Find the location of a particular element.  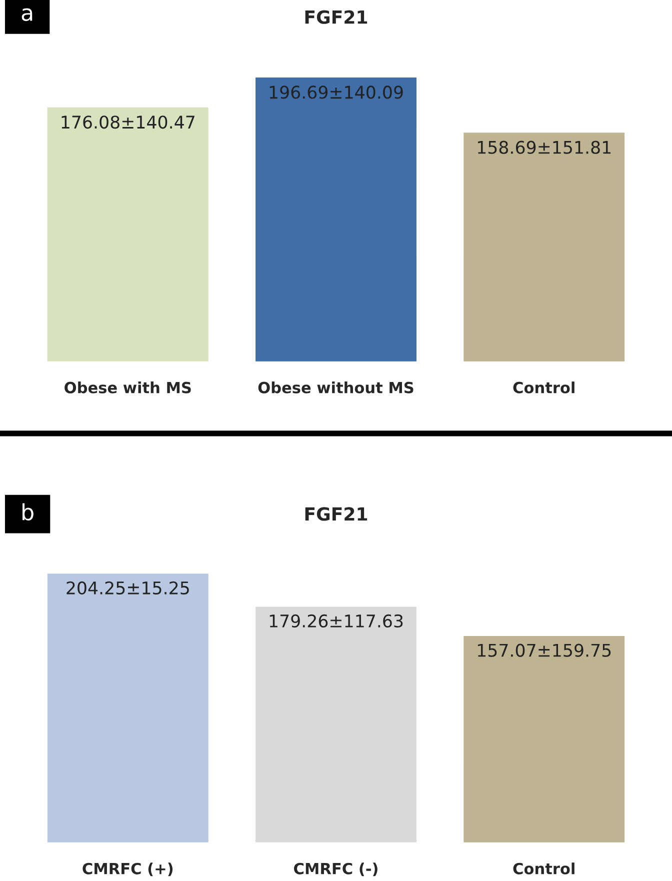

x-tick-label: CMRFC (-) is located at coordinates (336, 869).